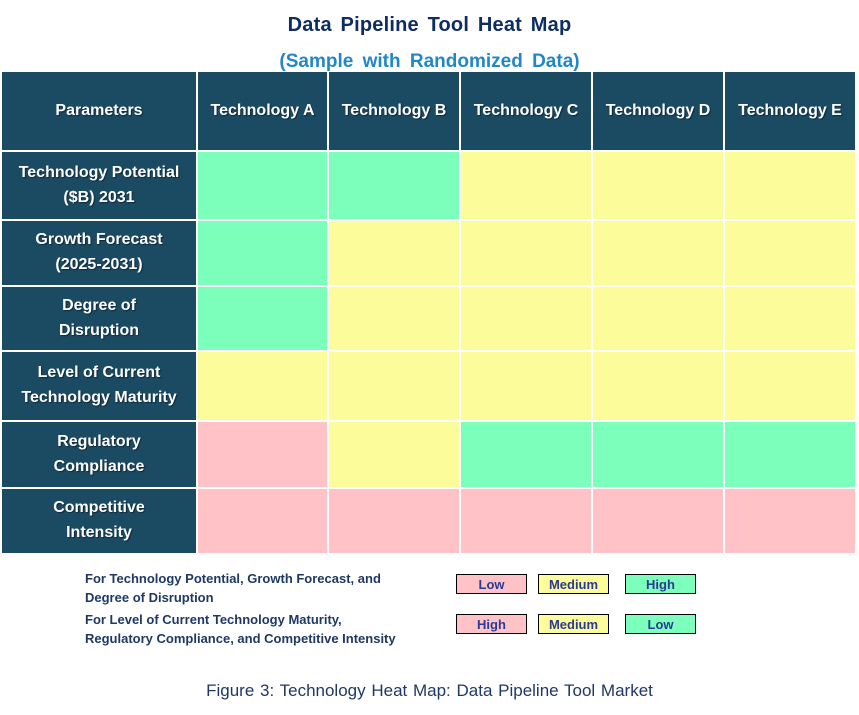 The image size is (859, 715). What do you see at coordinates (658, 454) in the screenshot?
I see `heatmap-cell-r4-c3` at bounding box center [658, 454].